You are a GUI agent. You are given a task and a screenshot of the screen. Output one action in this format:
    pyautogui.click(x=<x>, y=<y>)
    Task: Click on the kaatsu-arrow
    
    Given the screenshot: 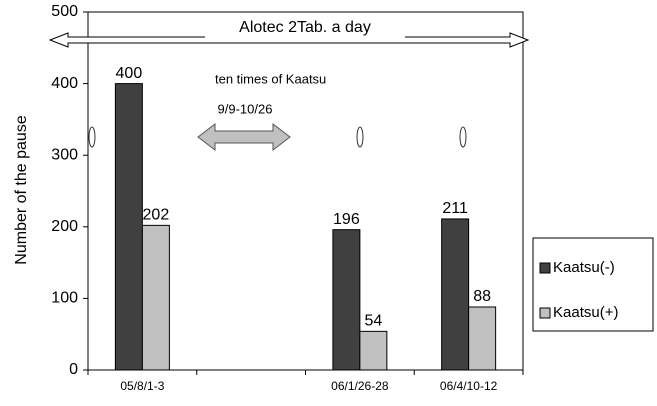 What is the action you would take?
    pyautogui.click(x=244, y=137)
    